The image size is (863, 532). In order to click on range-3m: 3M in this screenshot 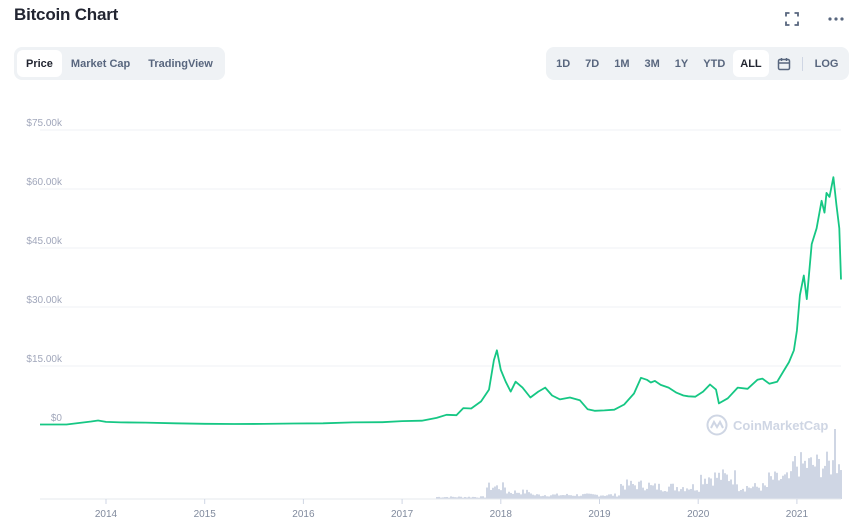, I will do `click(652, 63)`.